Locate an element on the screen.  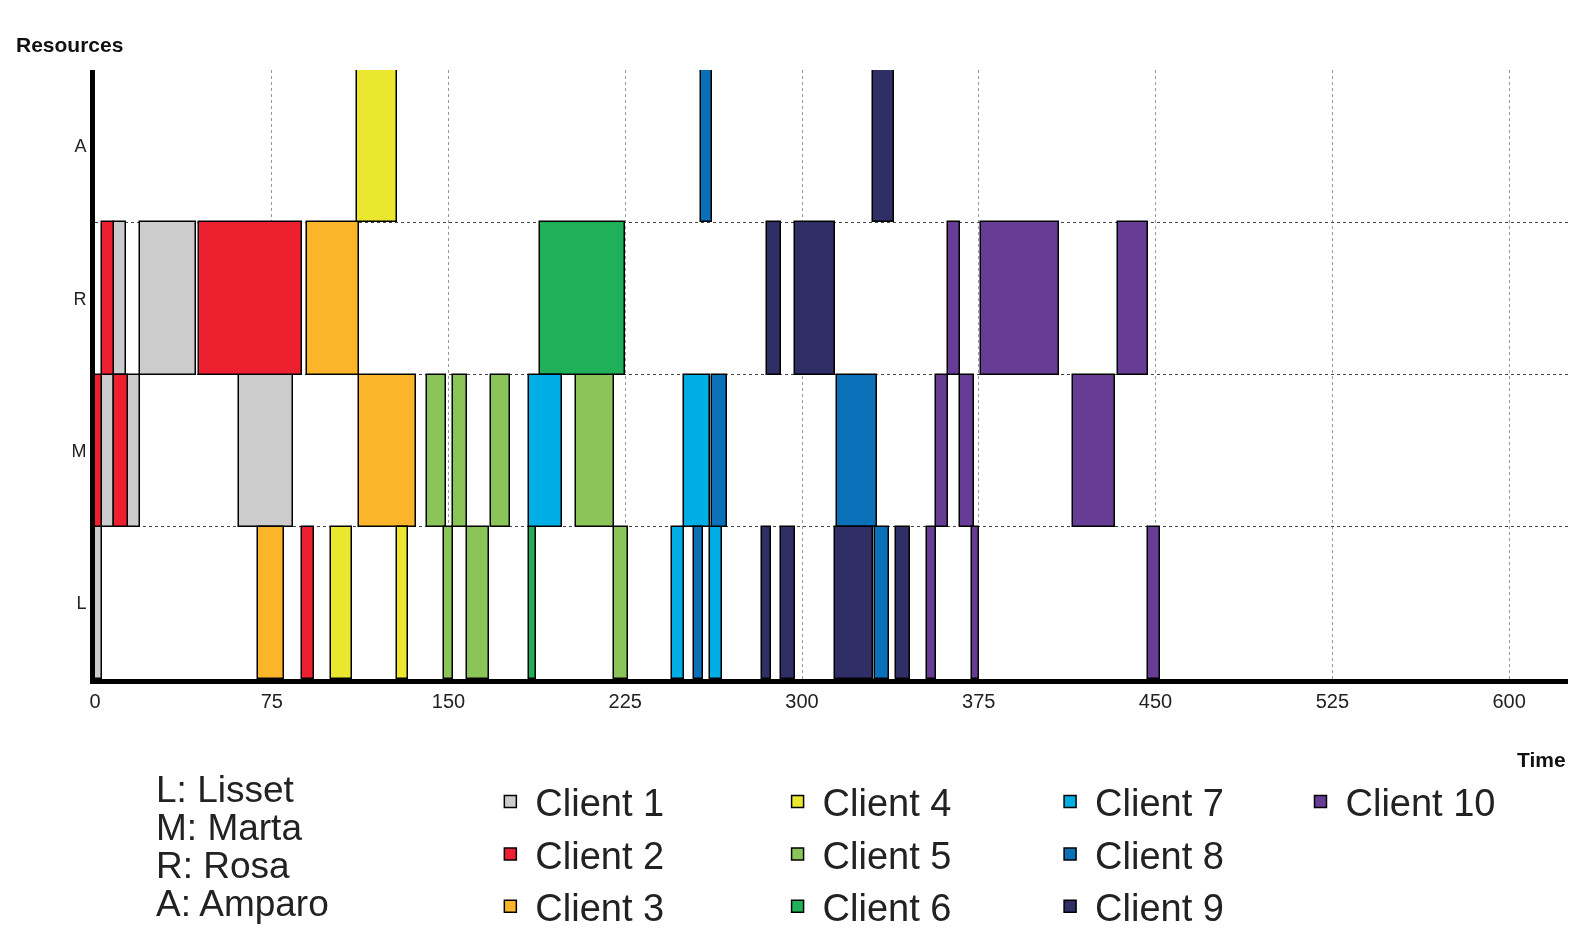
y-tick-label: M is located at coordinates (79, 450).